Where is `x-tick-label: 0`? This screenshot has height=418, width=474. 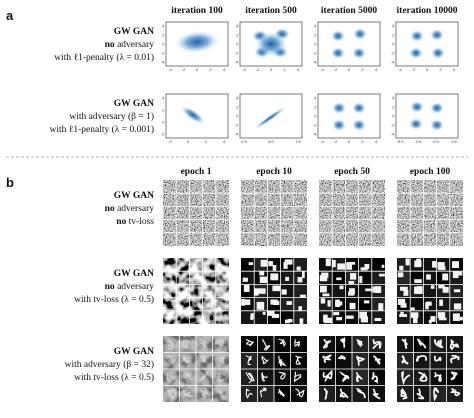 x-tick-label: 0 is located at coordinates (349, 141).